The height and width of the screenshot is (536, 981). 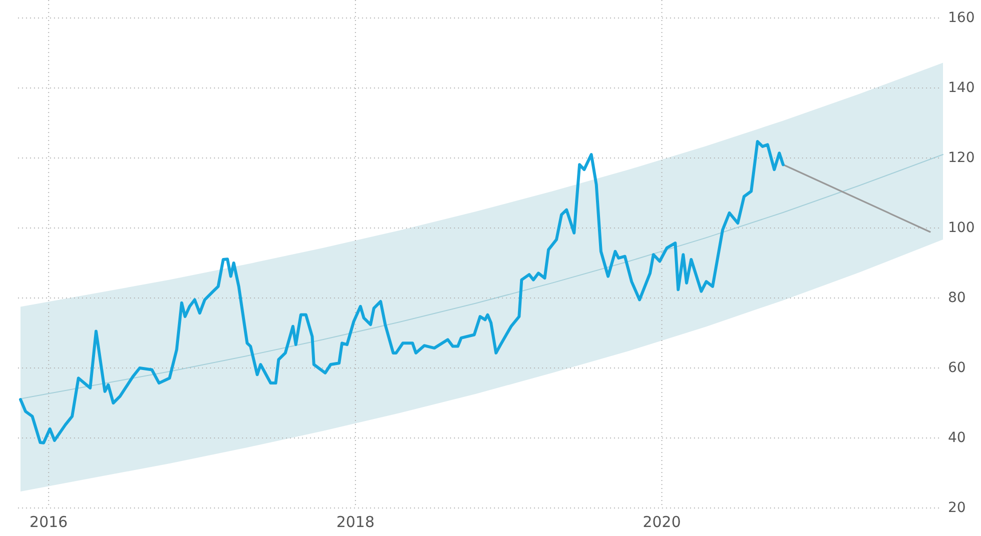 What do you see at coordinates (957, 298) in the screenshot?
I see `y-tick-label: 80` at bounding box center [957, 298].